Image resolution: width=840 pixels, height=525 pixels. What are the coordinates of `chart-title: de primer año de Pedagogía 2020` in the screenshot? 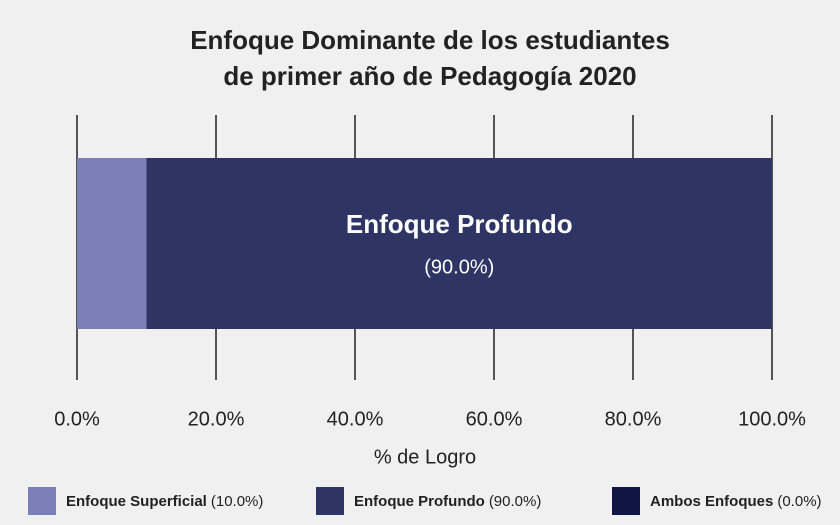 It's located at (429, 76).